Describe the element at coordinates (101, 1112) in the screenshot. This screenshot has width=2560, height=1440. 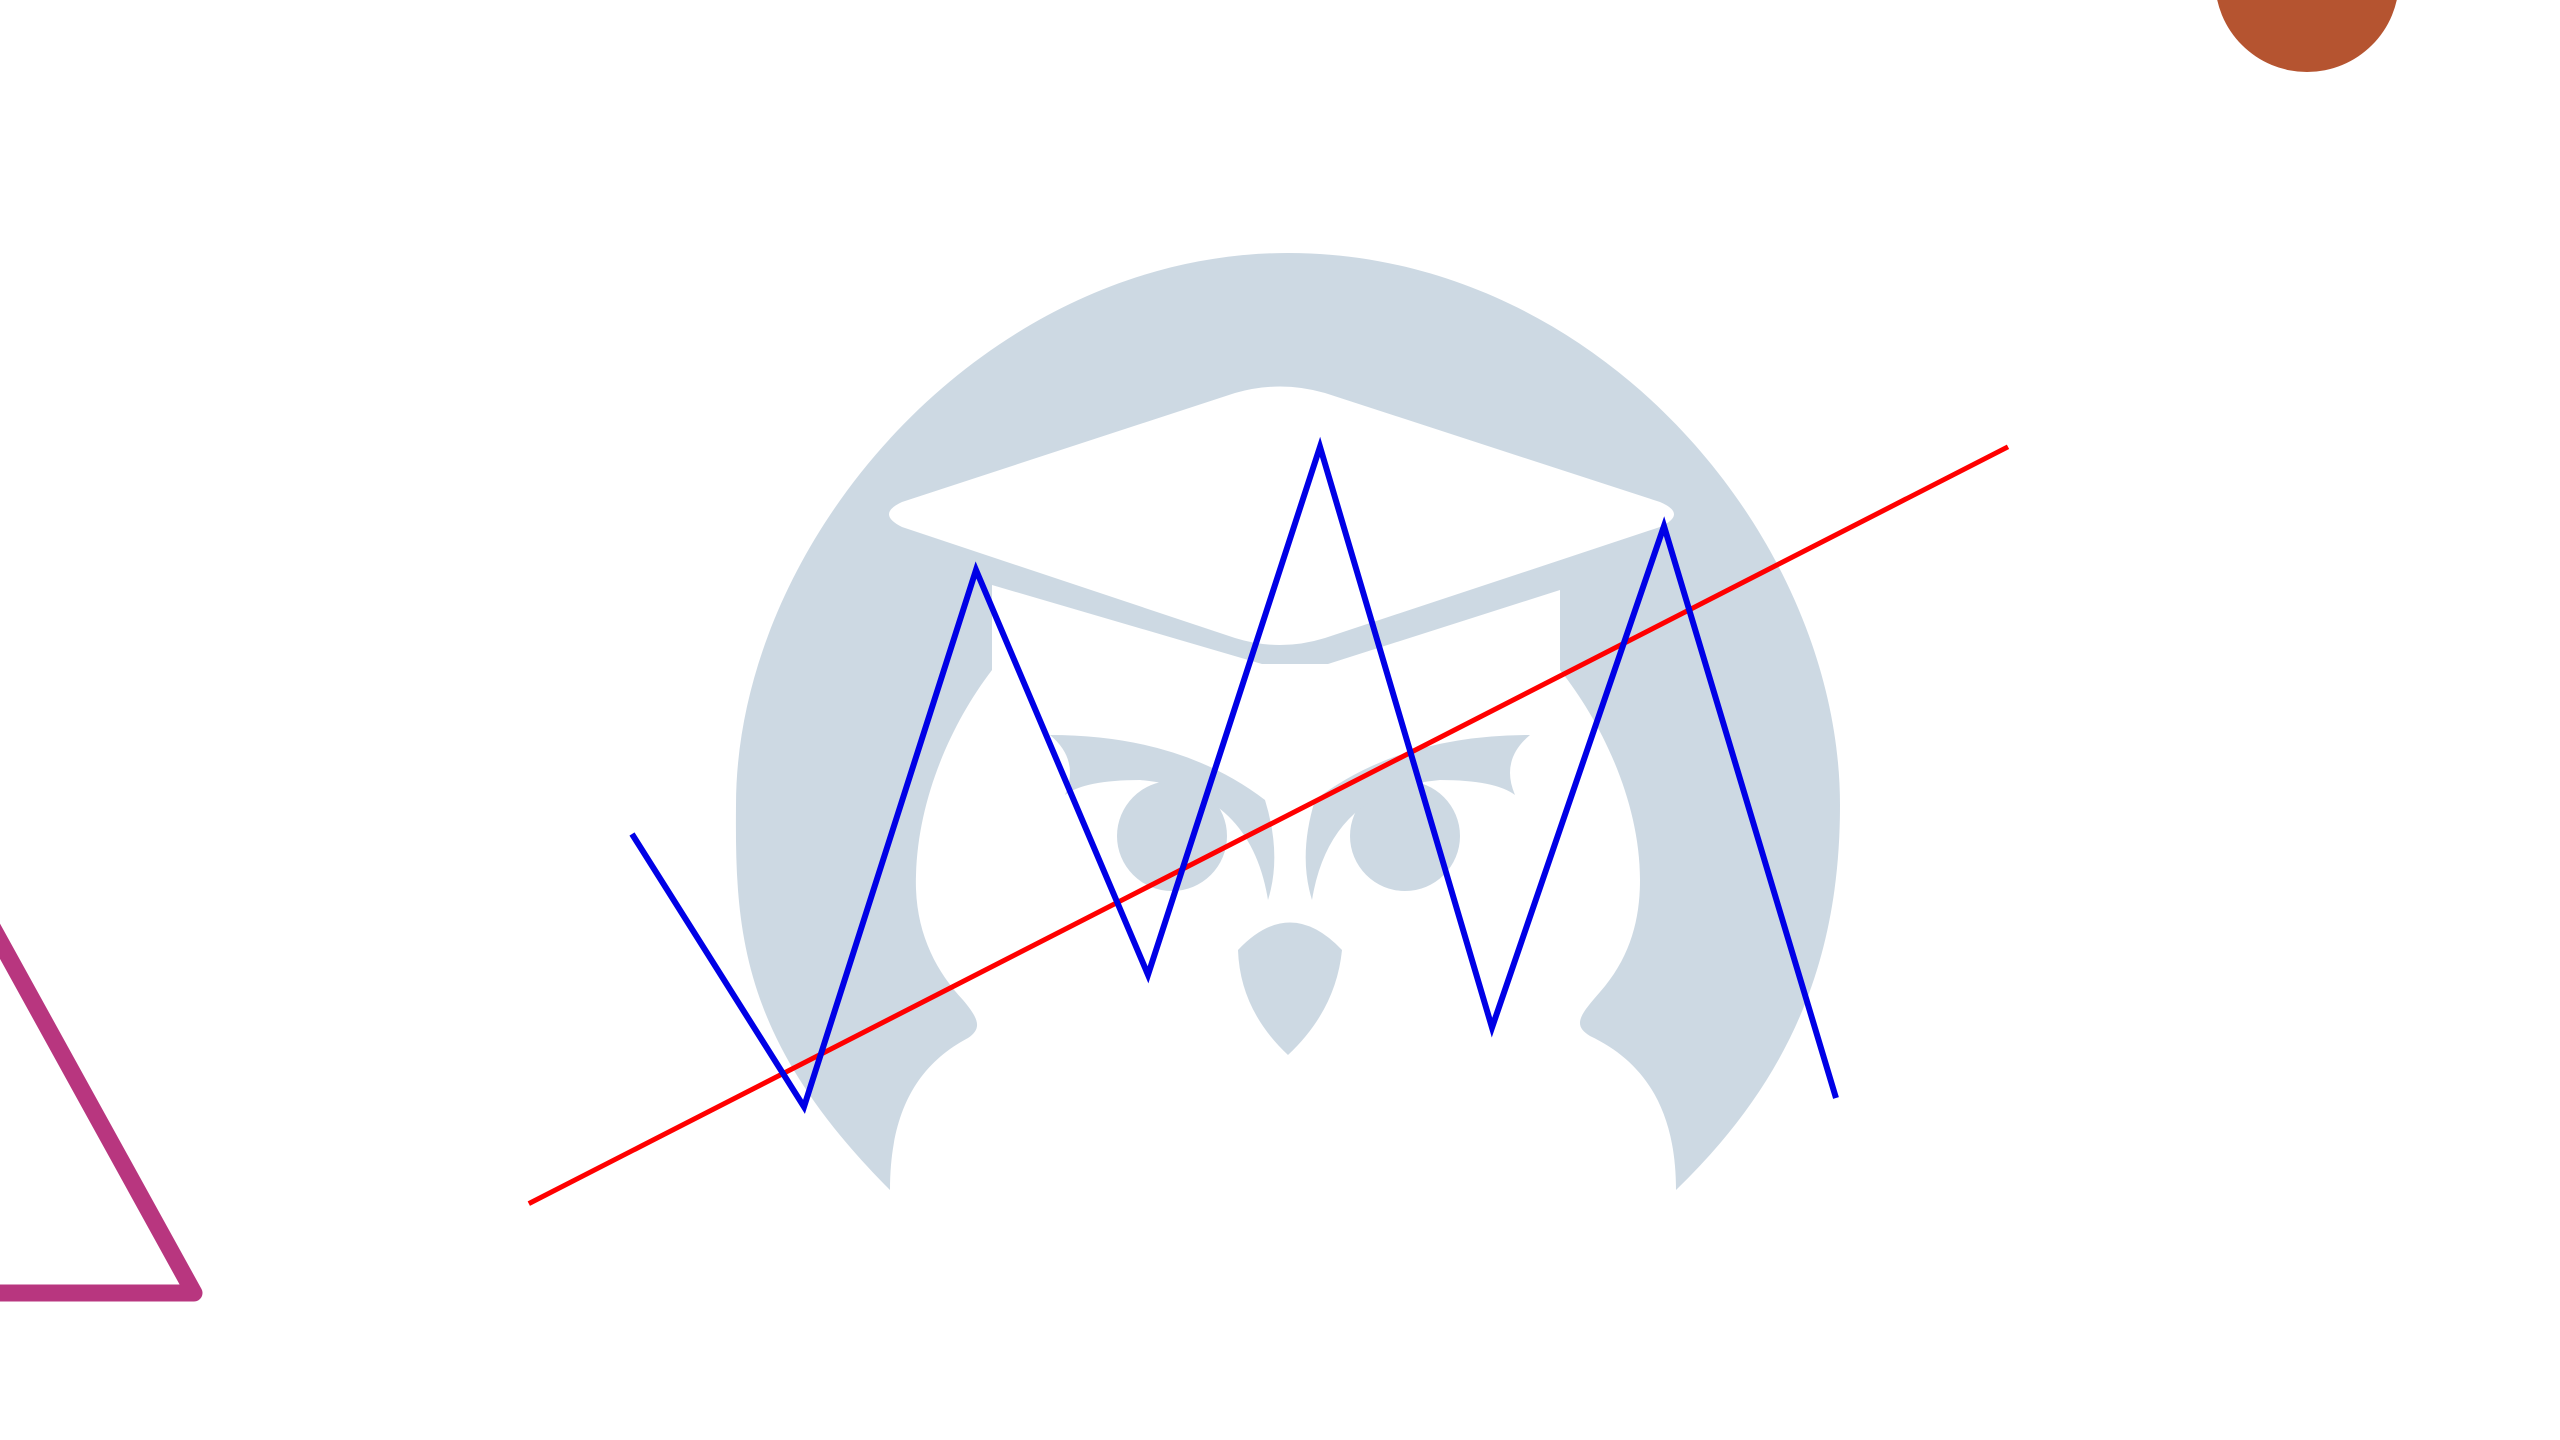
I see `triangle-outline-icon` at that location.